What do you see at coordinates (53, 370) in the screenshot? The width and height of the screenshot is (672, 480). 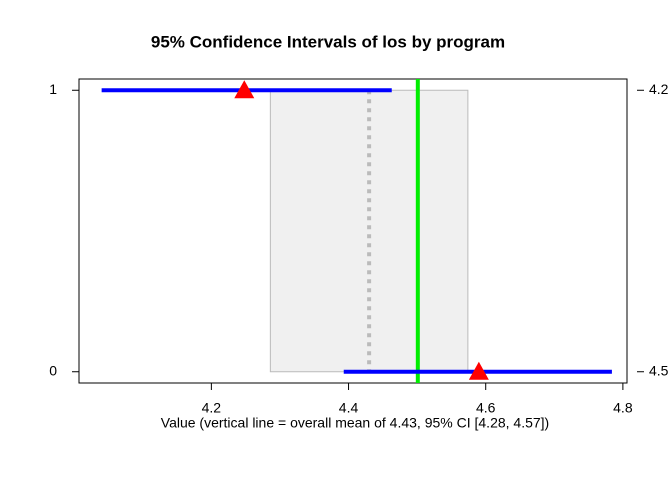 I see `y-tick-label: 0` at bounding box center [53, 370].